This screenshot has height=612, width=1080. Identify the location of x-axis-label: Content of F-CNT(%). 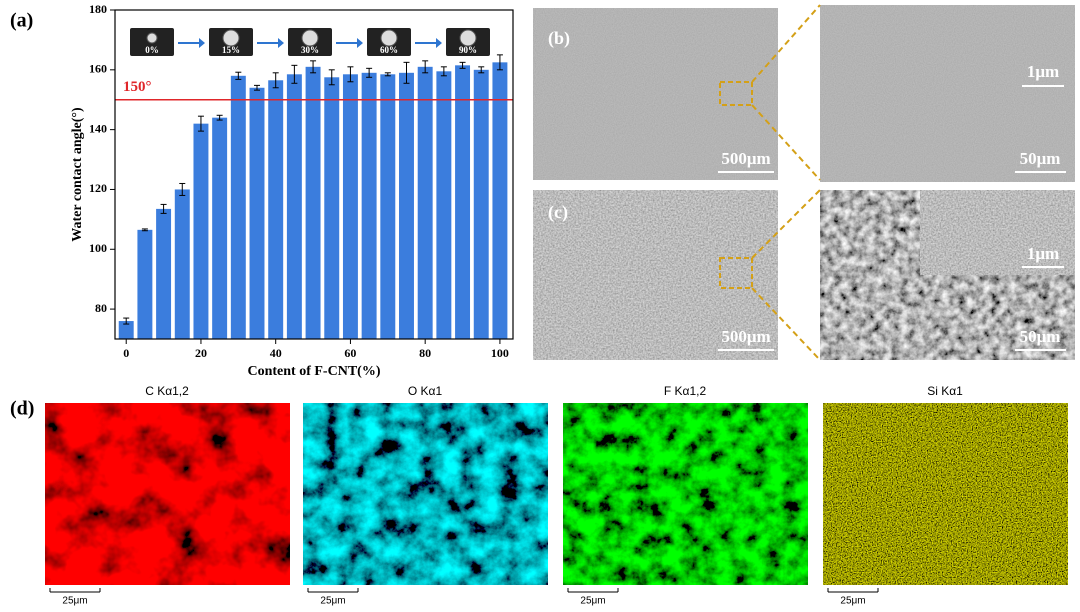
(314, 371).